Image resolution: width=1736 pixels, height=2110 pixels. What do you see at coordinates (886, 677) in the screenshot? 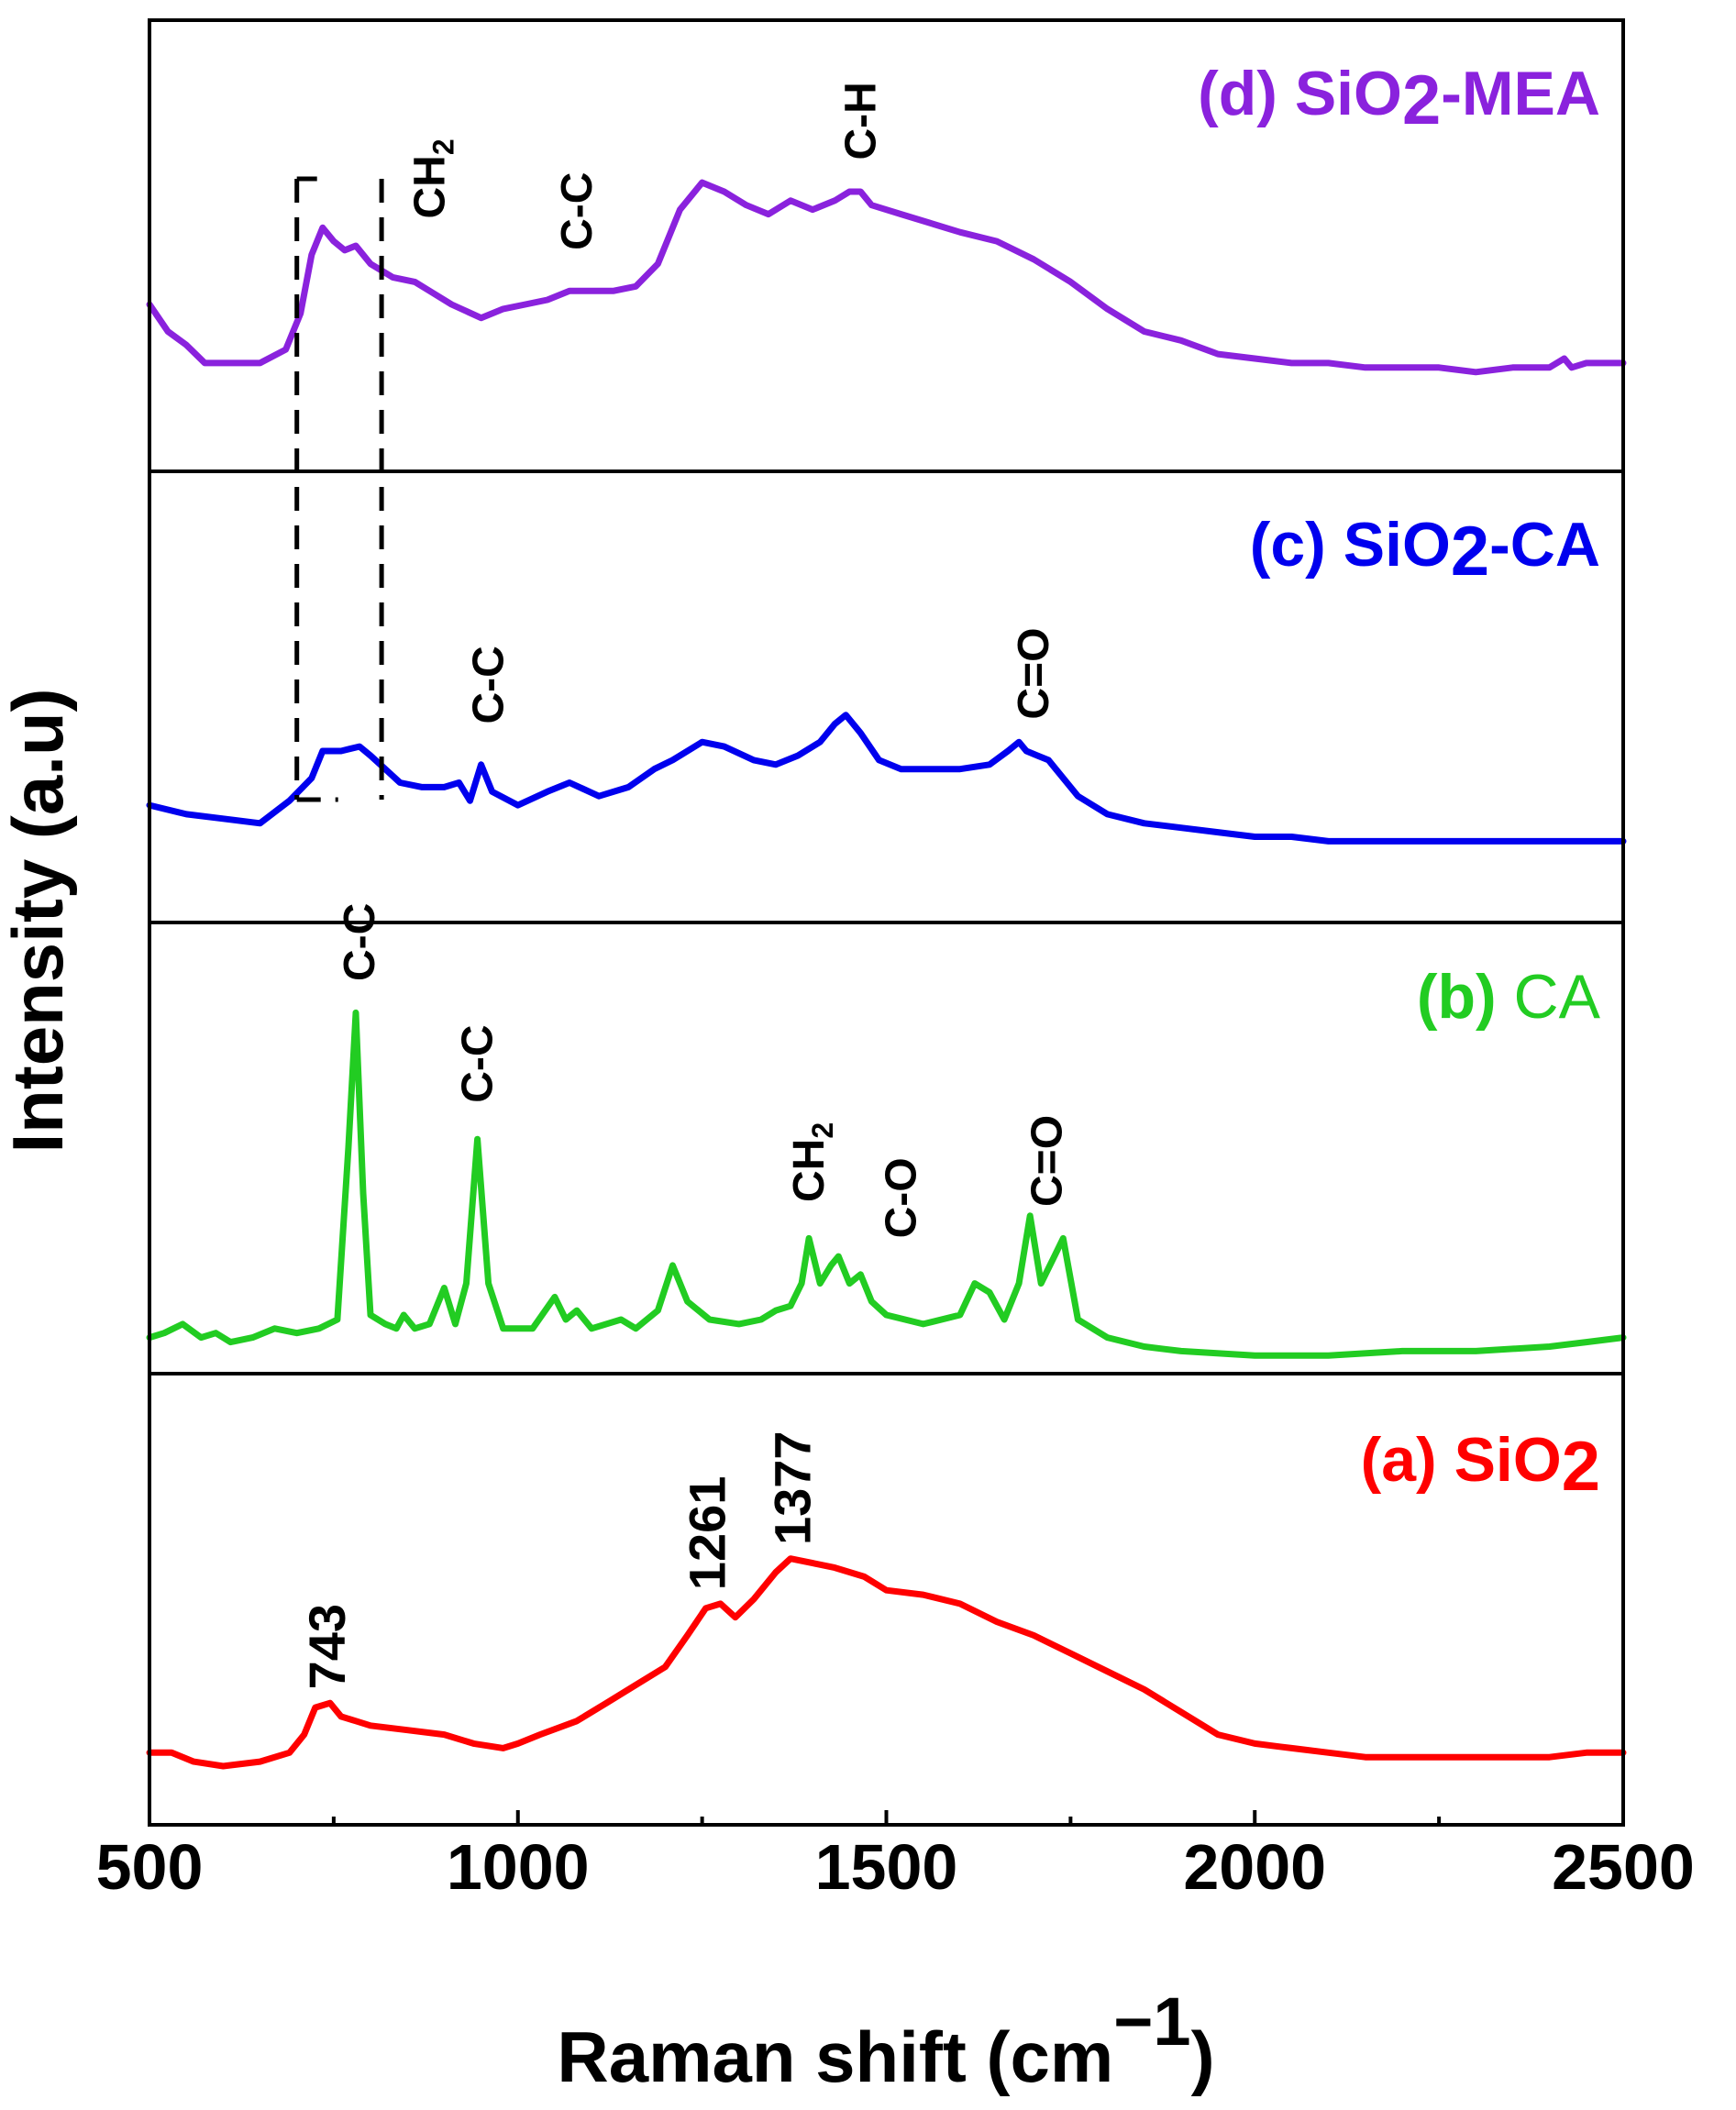
I see `panel-c: (c) SiO2-CA C-C C=O` at bounding box center [886, 677].